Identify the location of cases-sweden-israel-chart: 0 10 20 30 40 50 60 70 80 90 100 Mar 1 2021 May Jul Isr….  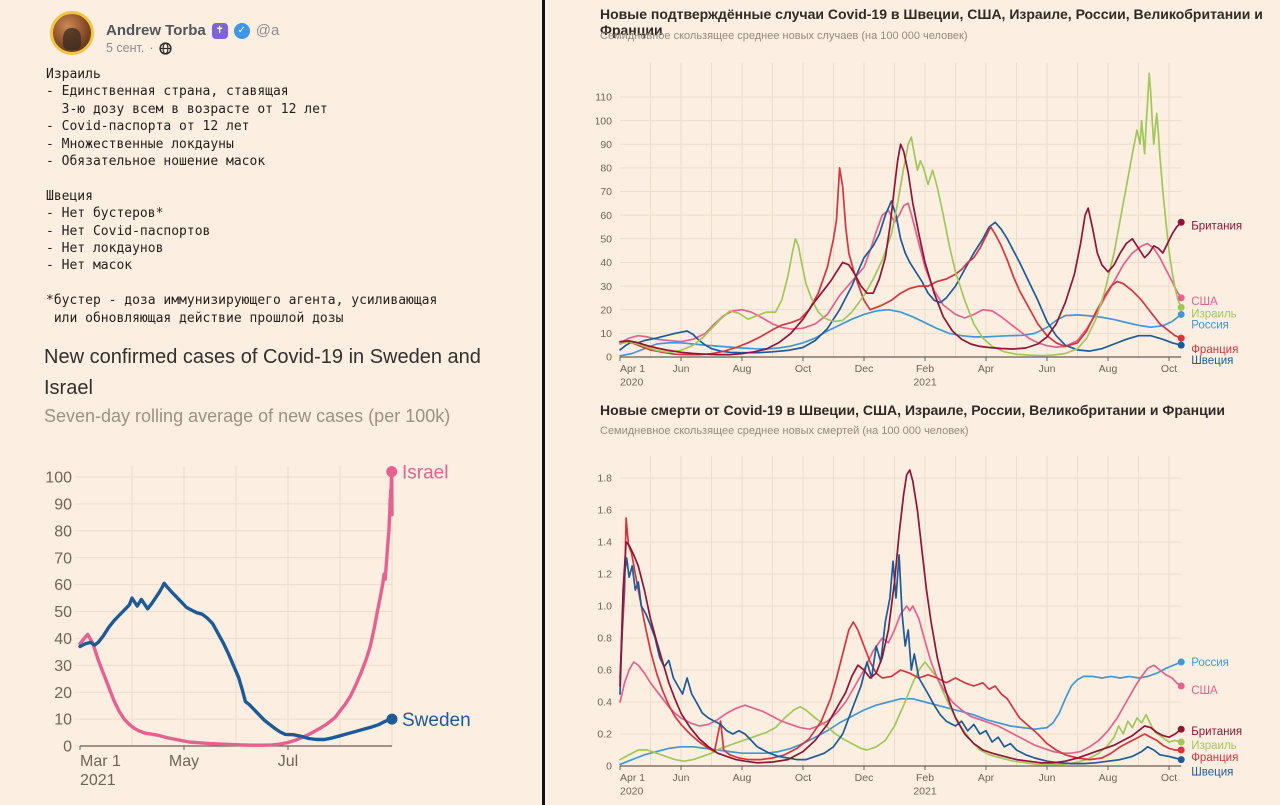
(258, 625).